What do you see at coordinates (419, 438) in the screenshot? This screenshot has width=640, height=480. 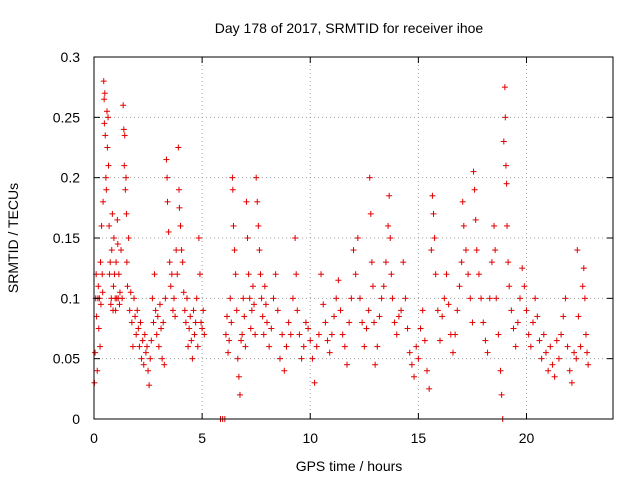 I see `x-tick-label: 15` at bounding box center [419, 438].